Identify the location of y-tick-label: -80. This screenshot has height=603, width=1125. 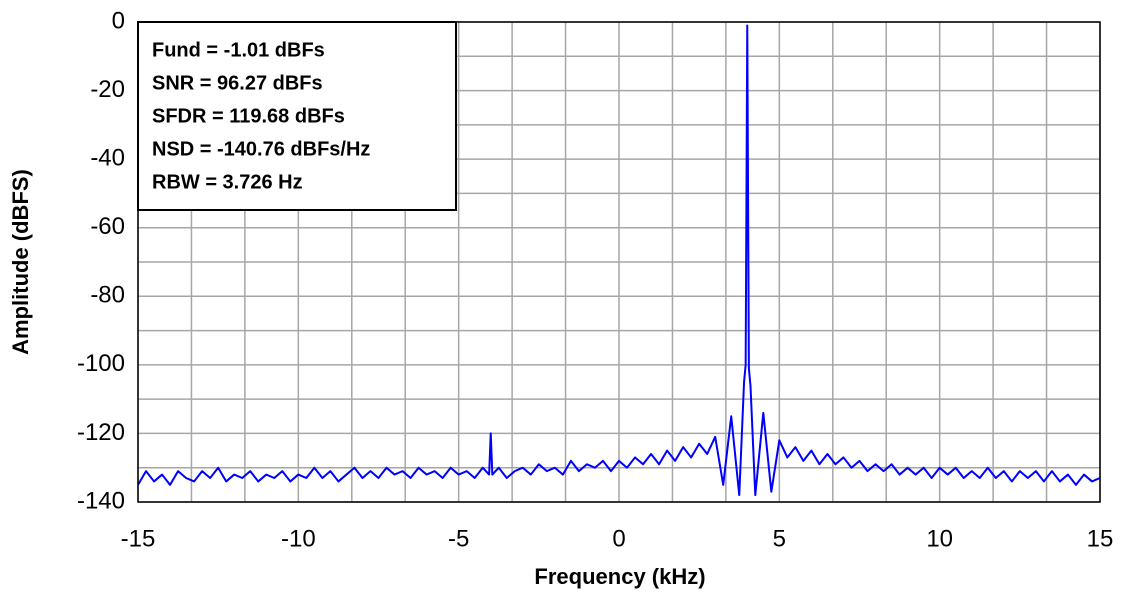
(107, 295).